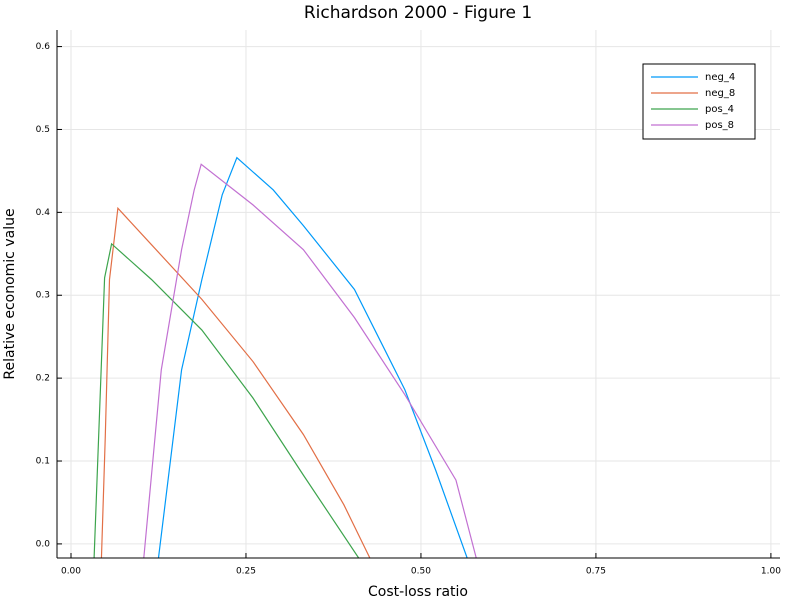 The height and width of the screenshot is (600, 800). Describe the element at coordinates (596, 572) in the screenshot. I see `x-tick-label: 0.75` at that location.